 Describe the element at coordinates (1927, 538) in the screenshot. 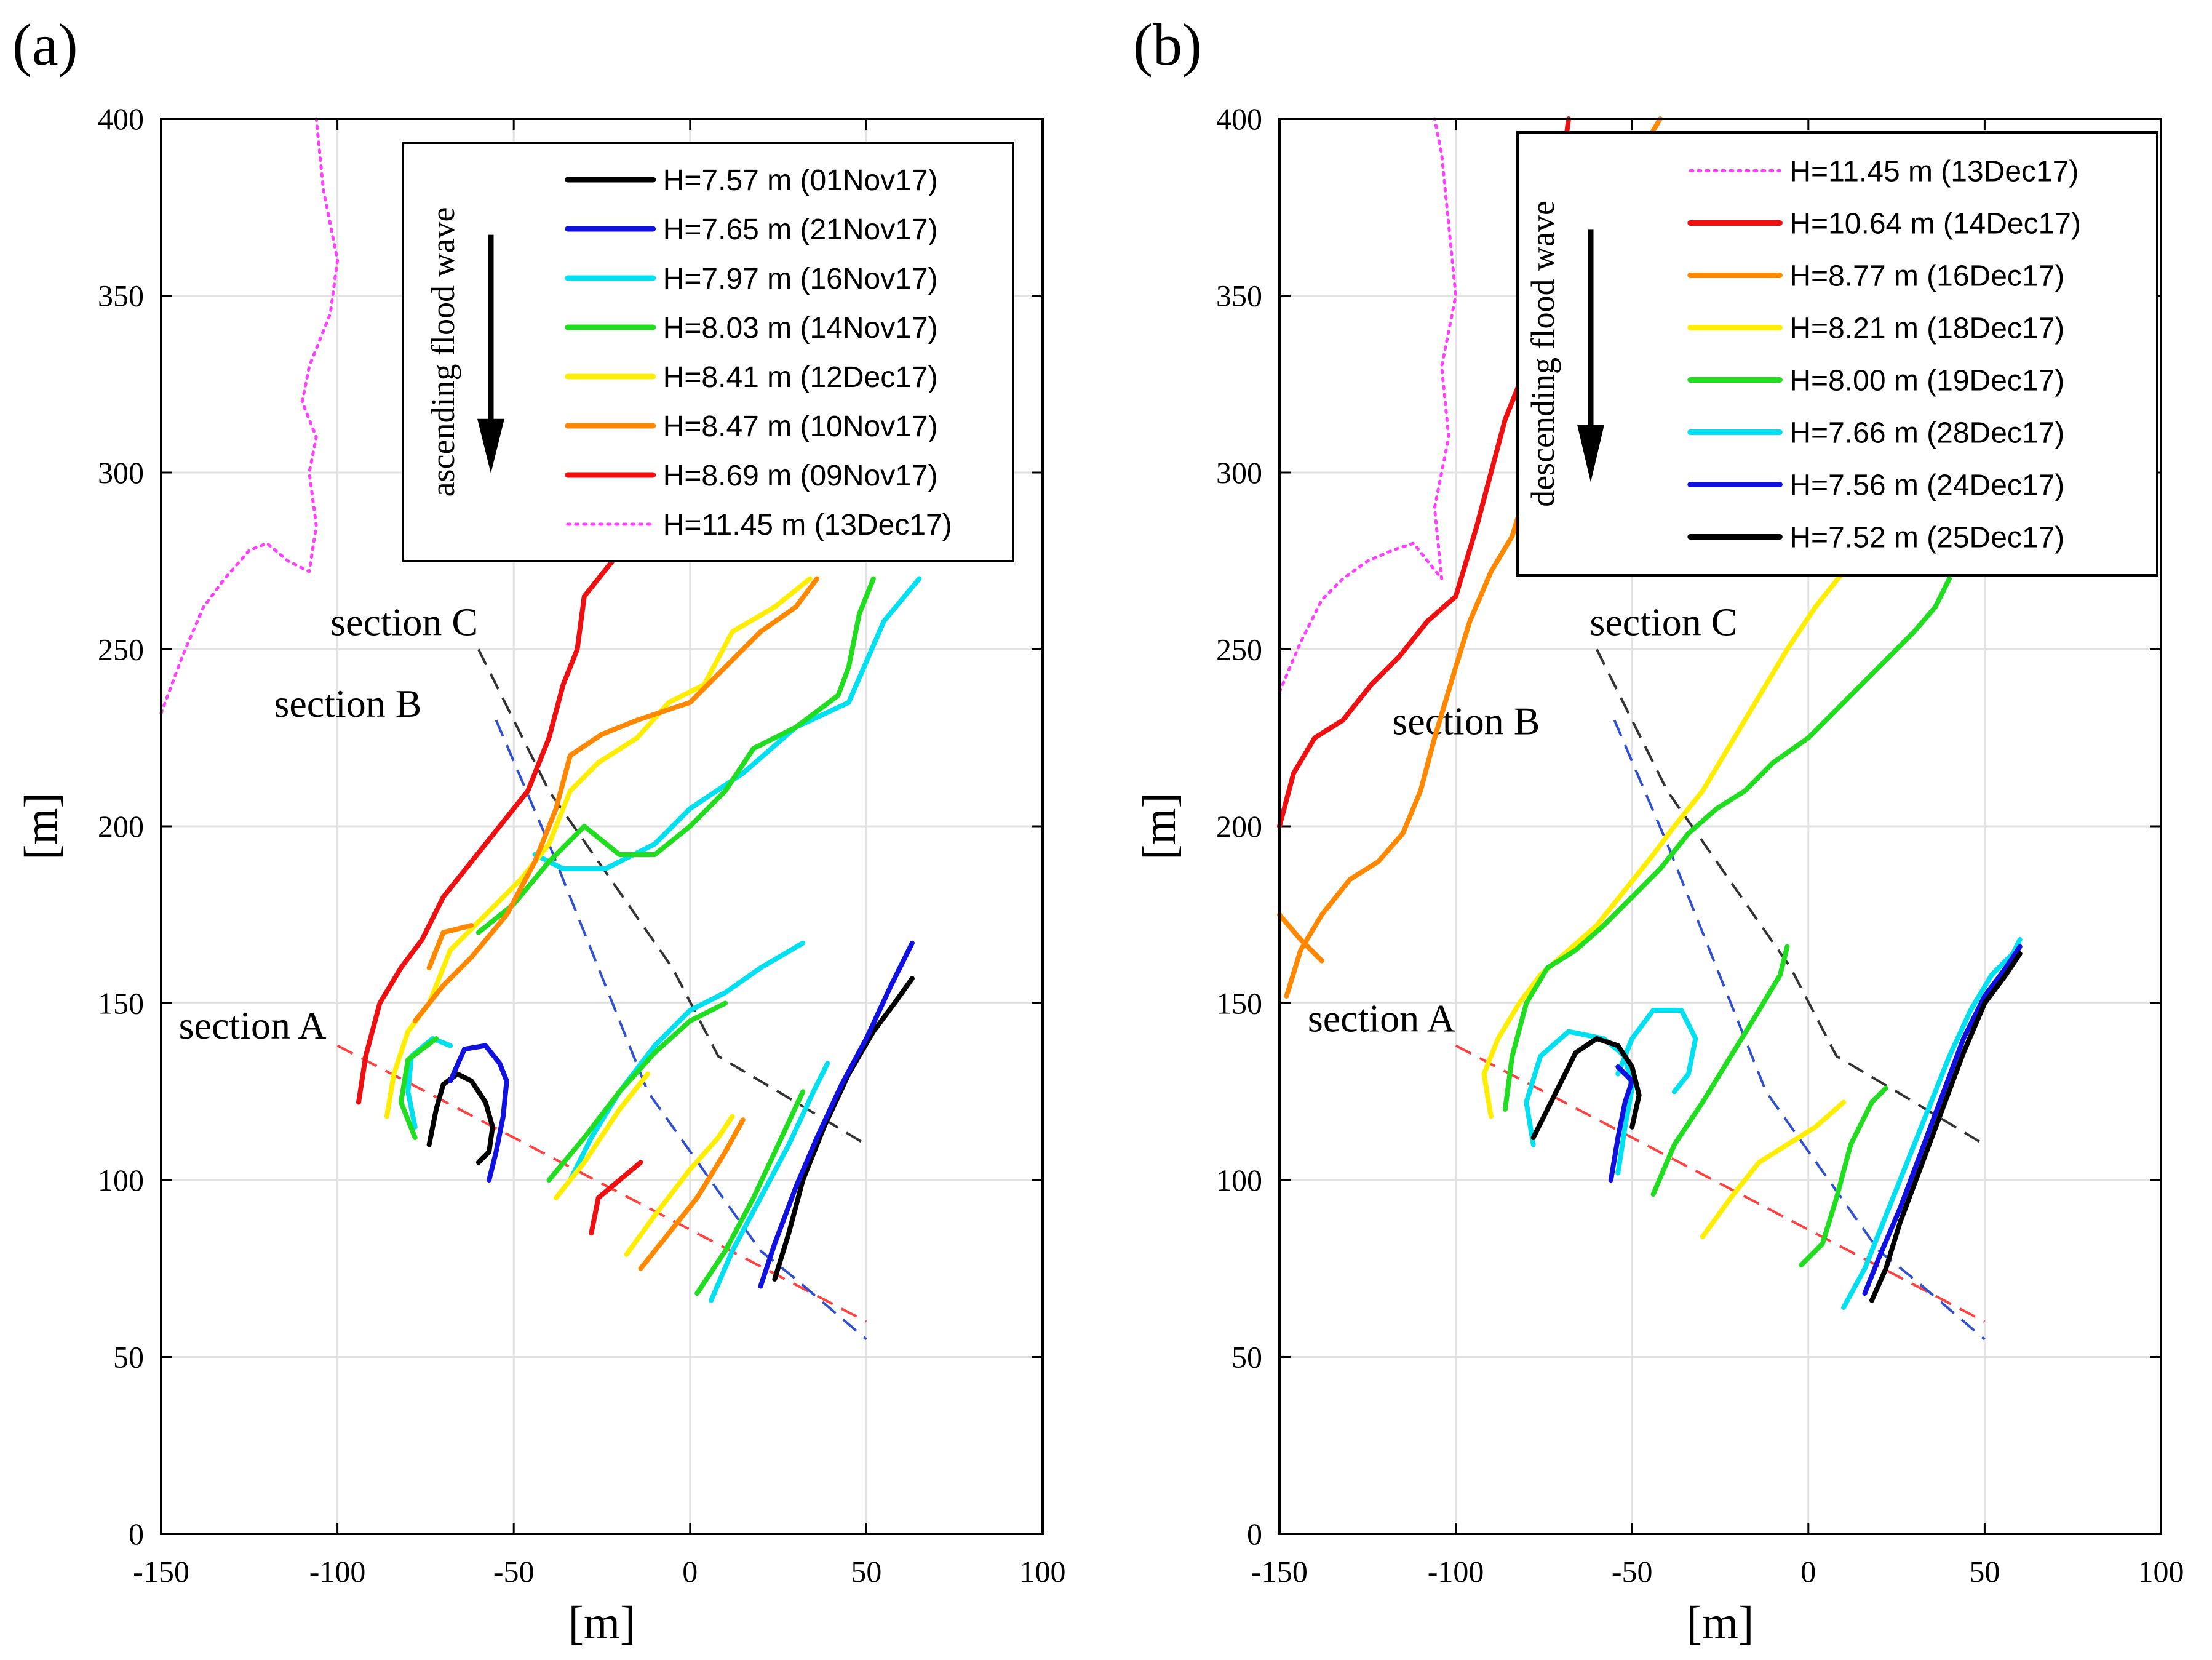

I see `legend-entry: H=7.52 m (25Dec17)` at that location.